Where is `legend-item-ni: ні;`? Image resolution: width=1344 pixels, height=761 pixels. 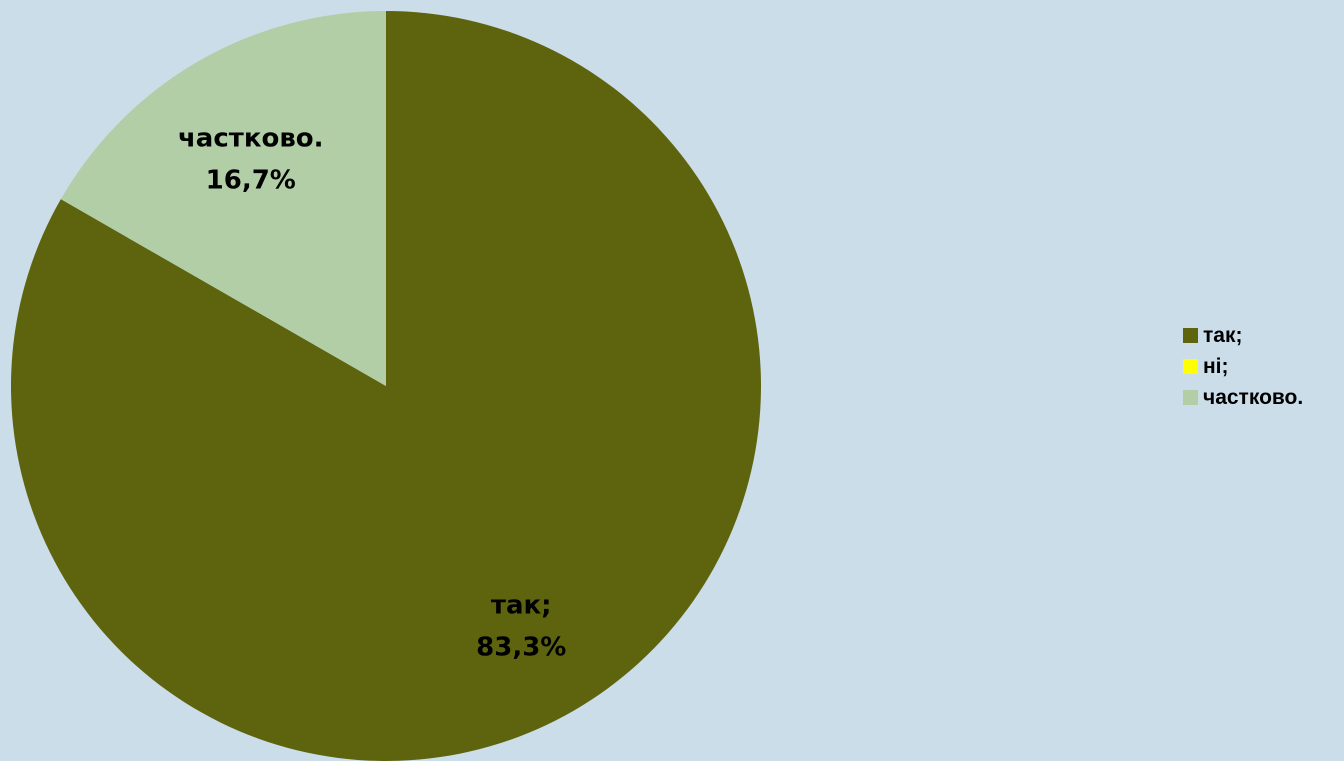 legend-item-ni: ні; is located at coordinates (1263, 366).